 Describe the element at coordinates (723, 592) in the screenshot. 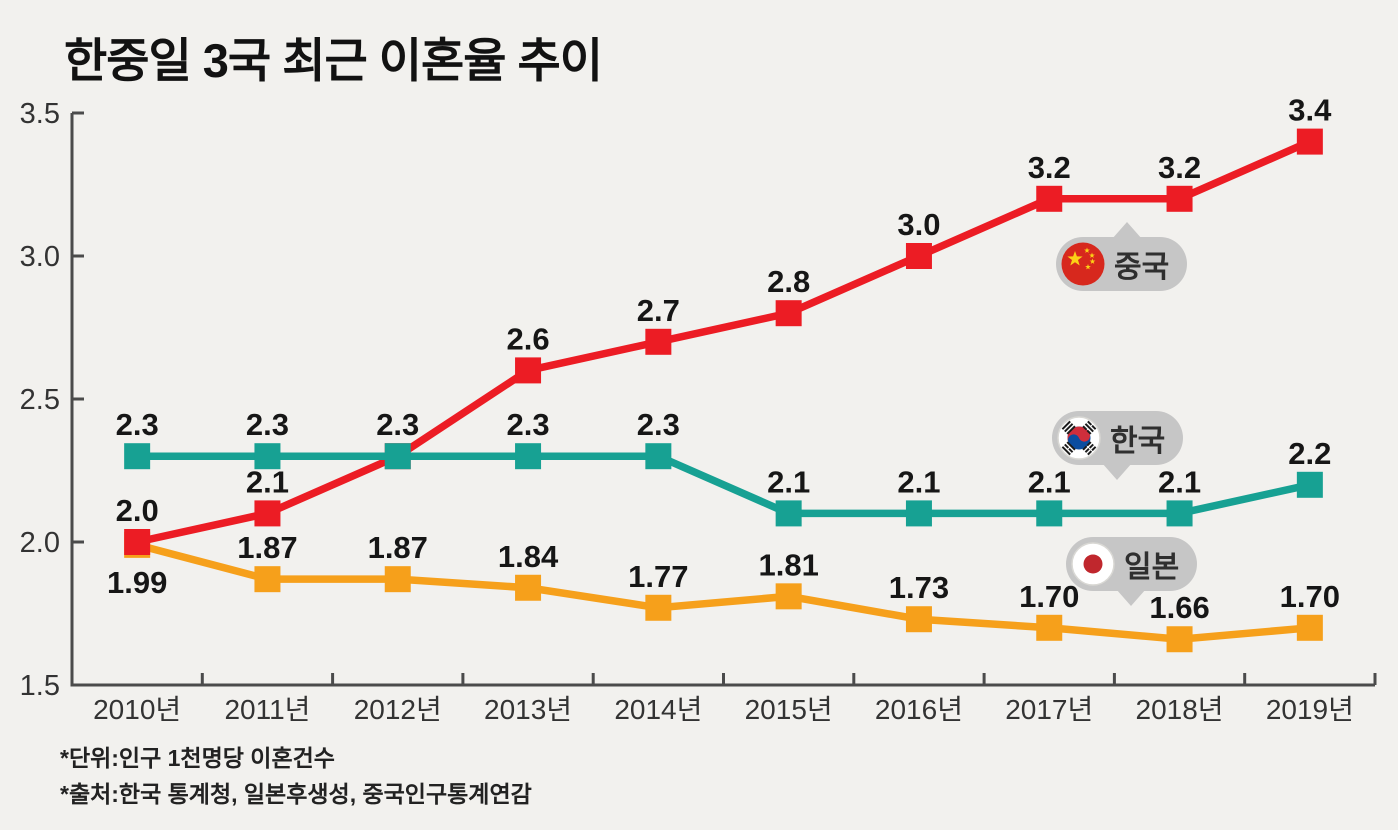

I see `series-line-japan` at that location.